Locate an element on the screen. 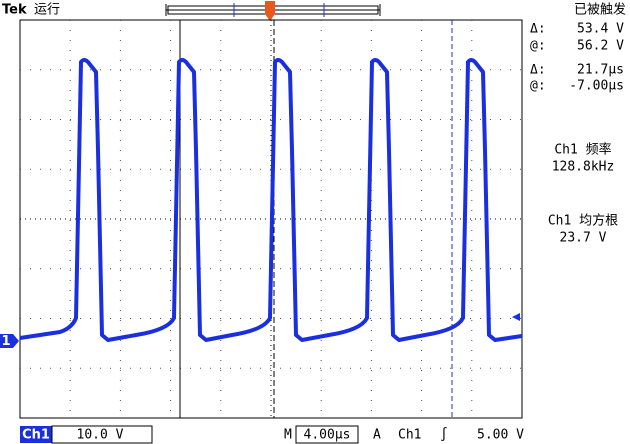 The image size is (630, 444). scale-box is located at coordinates (102, 434).